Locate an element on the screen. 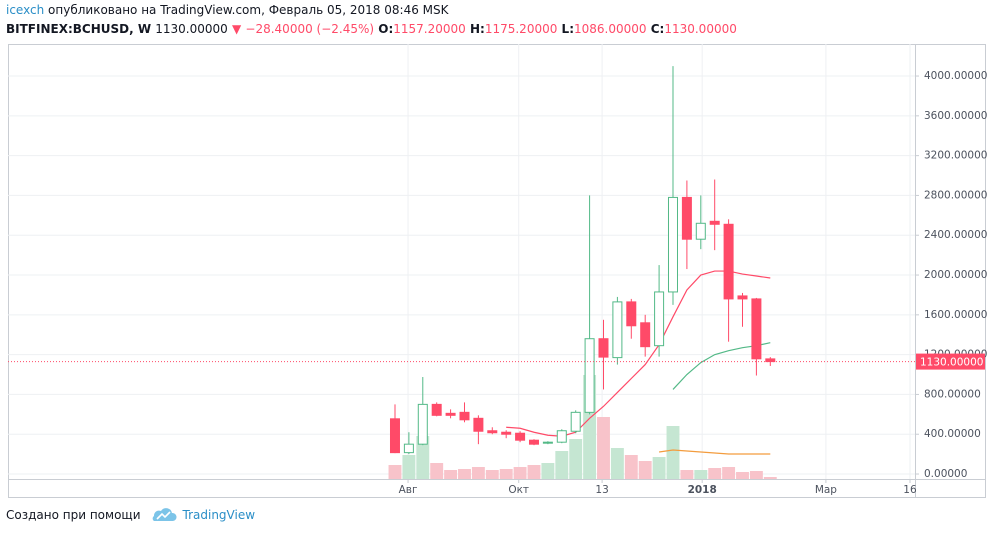 Image resolution: width=994 pixels, height=535 pixels. brand: TradingView is located at coordinates (219, 515).